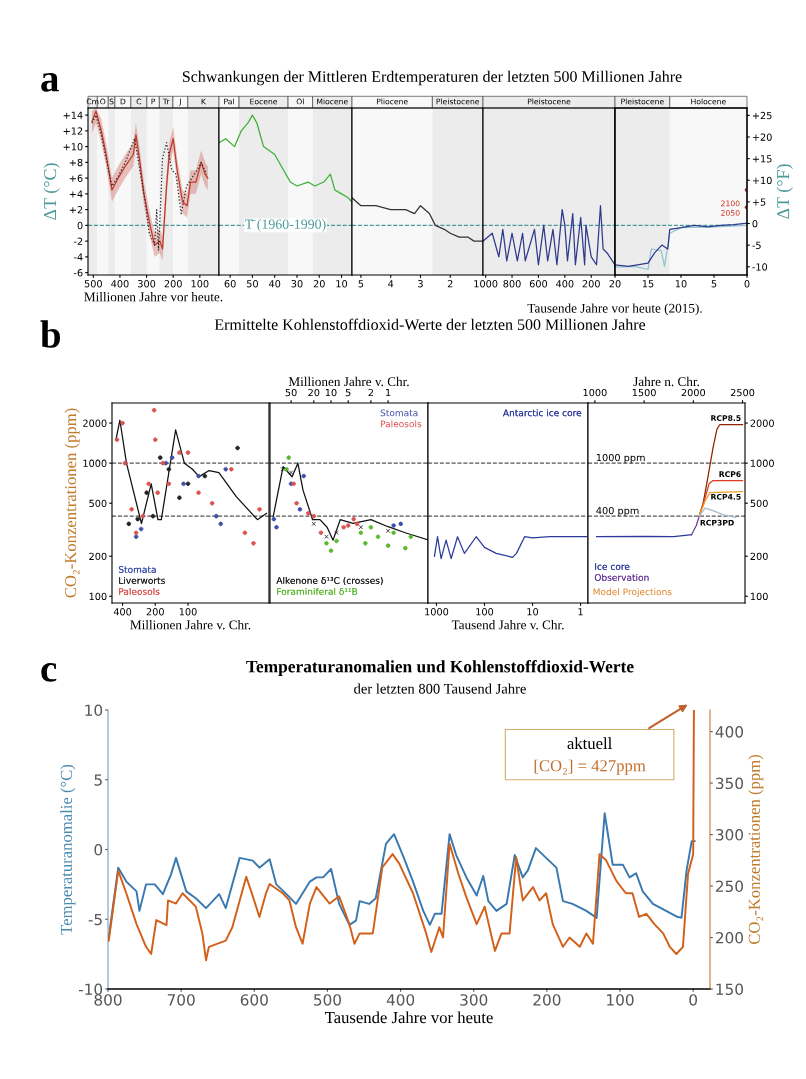  What do you see at coordinates (98, 596) in the screenshot?
I see `y-tick-label: 100` at bounding box center [98, 596].